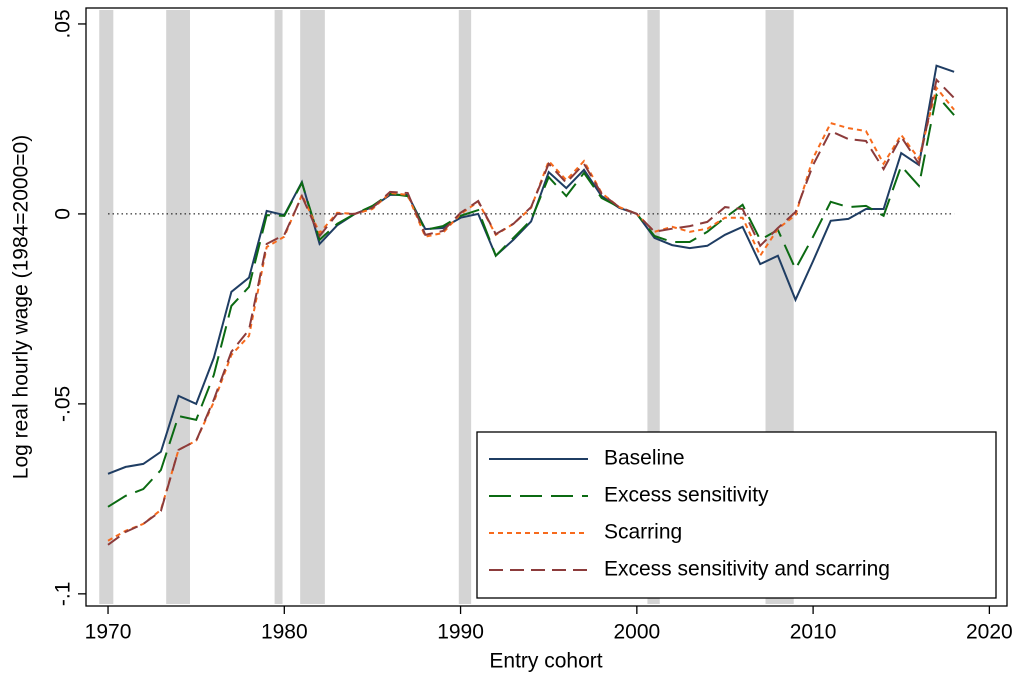 The height and width of the screenshot is (684, 1022). What do you see at coordinates (63, 594) in the screenshot?
I see `y-tick-label: -.1` at bounding box center [63, 594].